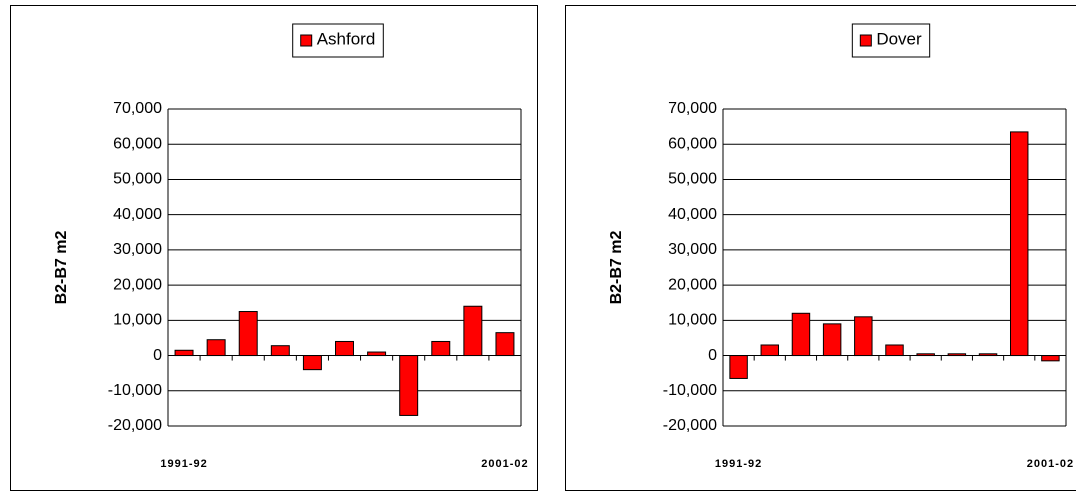 The width and height of the screenshot is (1076, 496). I want to click on legend-label: Ashford, so click(346, 38).